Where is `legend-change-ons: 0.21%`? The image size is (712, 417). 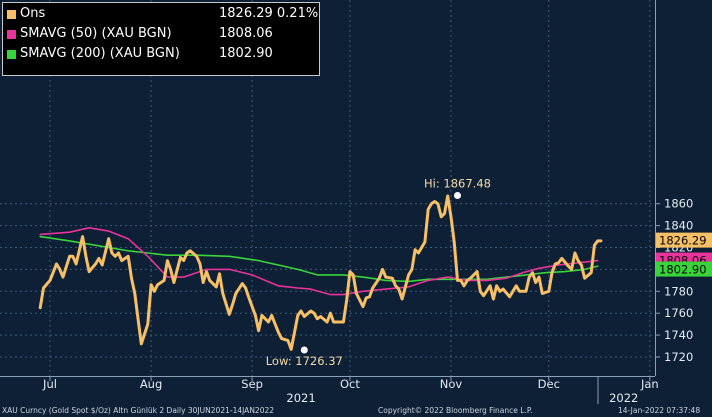 legend-change-ons: 0.21% is located at coordinates (297, 13).